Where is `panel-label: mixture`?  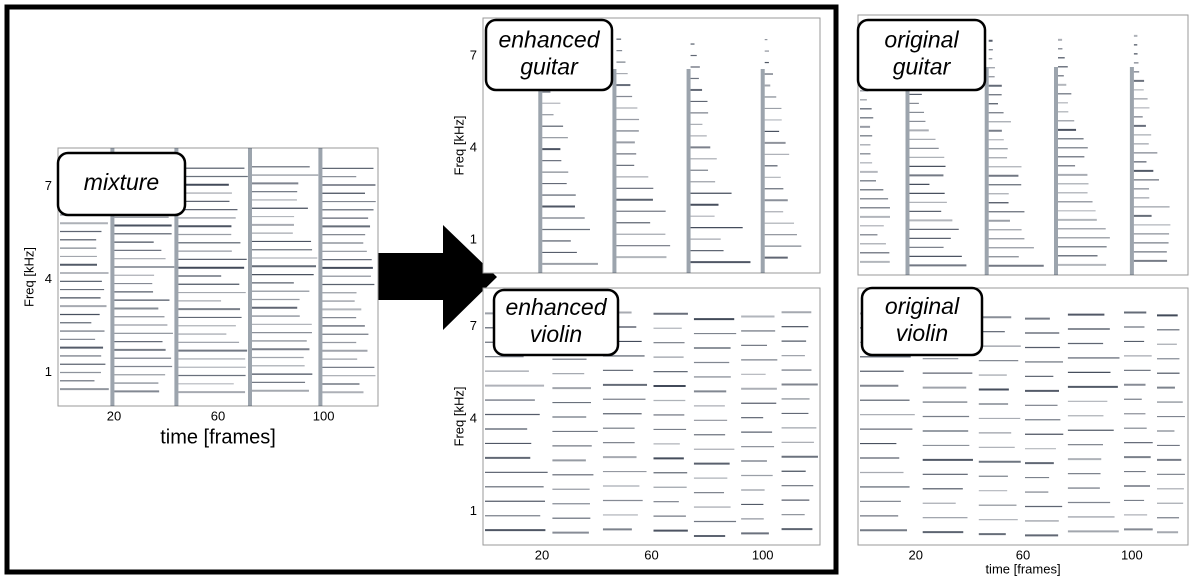 panel-label: mixture is located at coordinates (121, 182).